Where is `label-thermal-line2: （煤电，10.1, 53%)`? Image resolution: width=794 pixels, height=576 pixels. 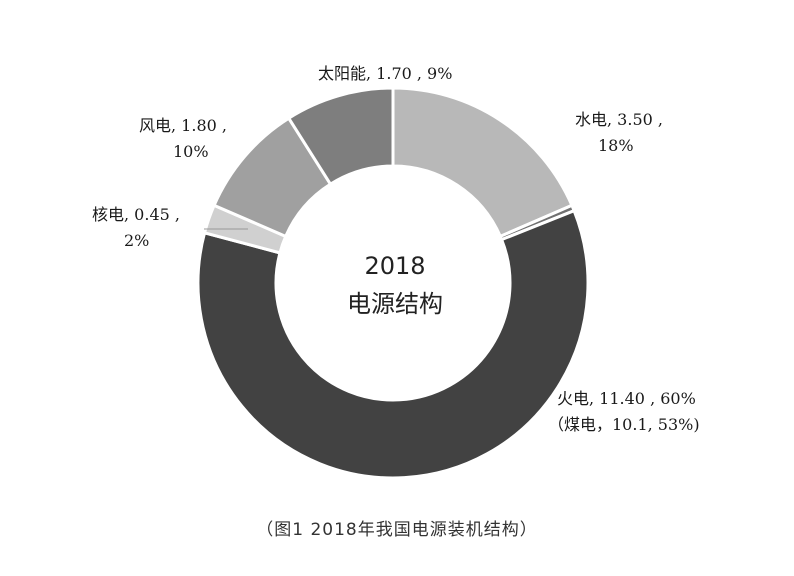 label-thermal-line2: （煤电，10.1, 53%) is located at coordinates (624, 424).